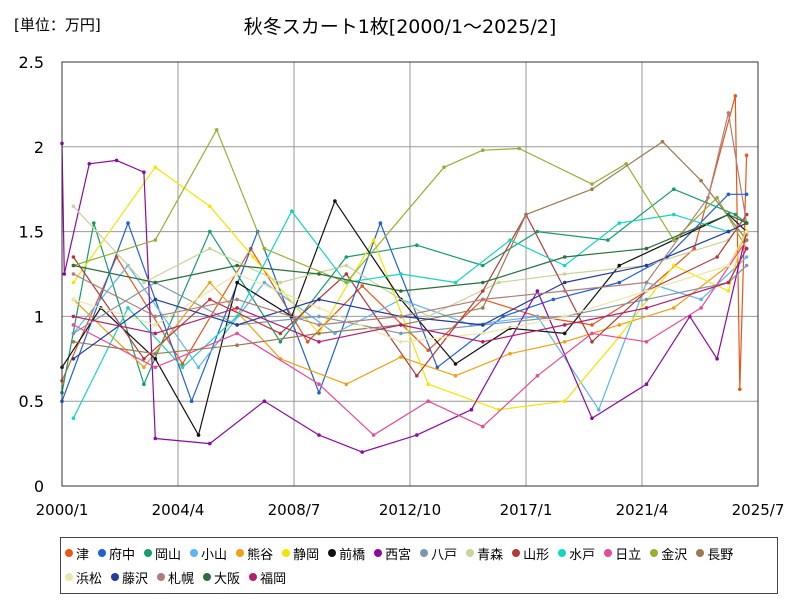 This screenshot has width=800, height=600. What do you see at coordinates (400, 27) in the screenshot?
I see `chart-title: 秋冬スカート1枚[2000/1～2025/2]` at bounding box center [400, 27].